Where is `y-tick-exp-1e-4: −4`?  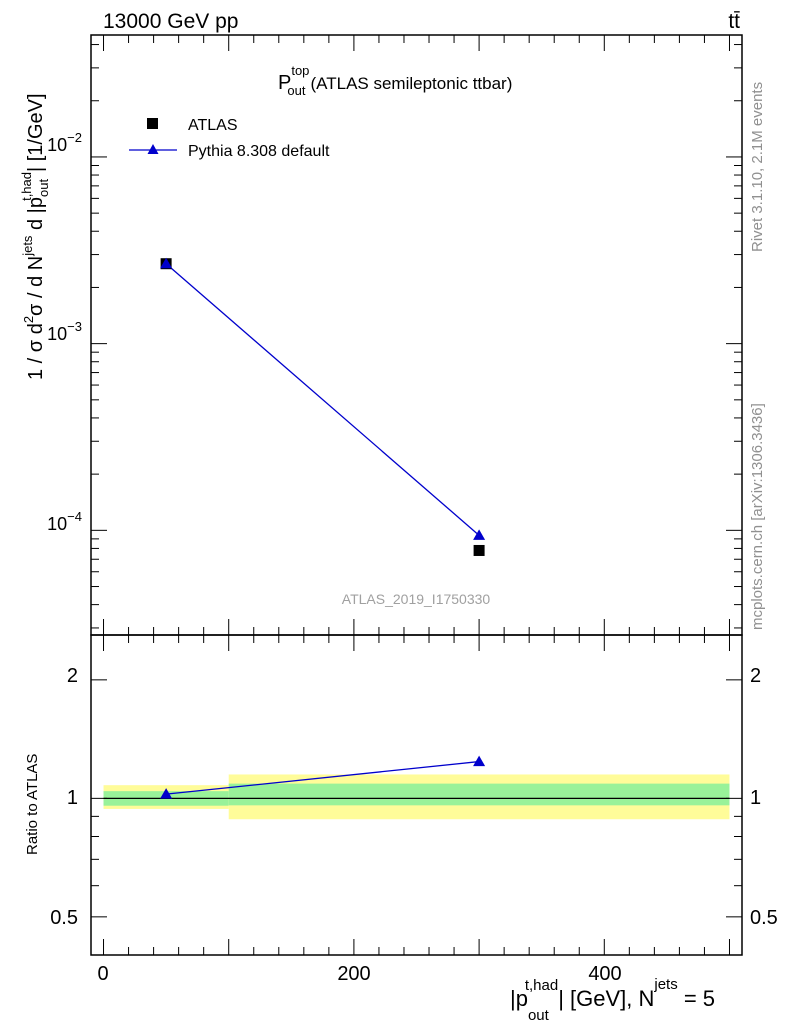 y-tick-exp-1e-4: −4 is located at coordinates (74, 516).